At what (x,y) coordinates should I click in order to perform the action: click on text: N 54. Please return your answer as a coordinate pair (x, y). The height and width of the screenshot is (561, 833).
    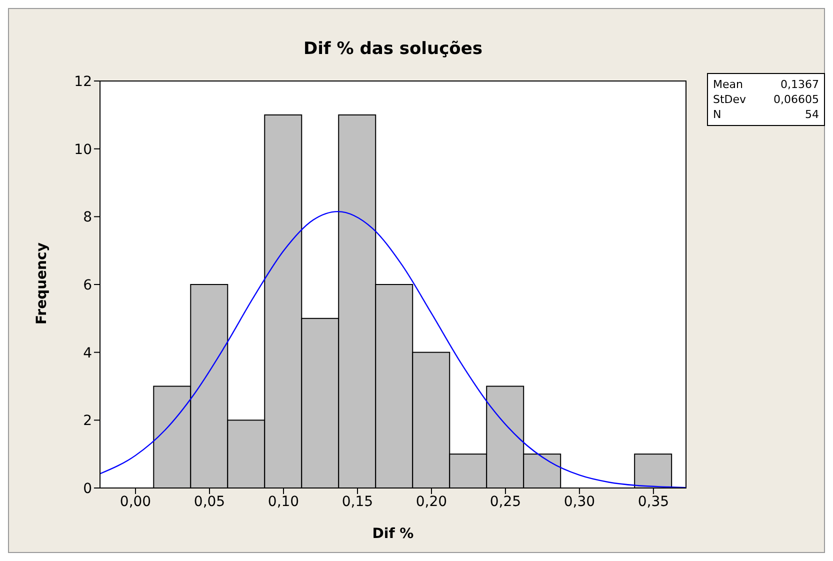
    Looking at the image, I should click on (766, 114).